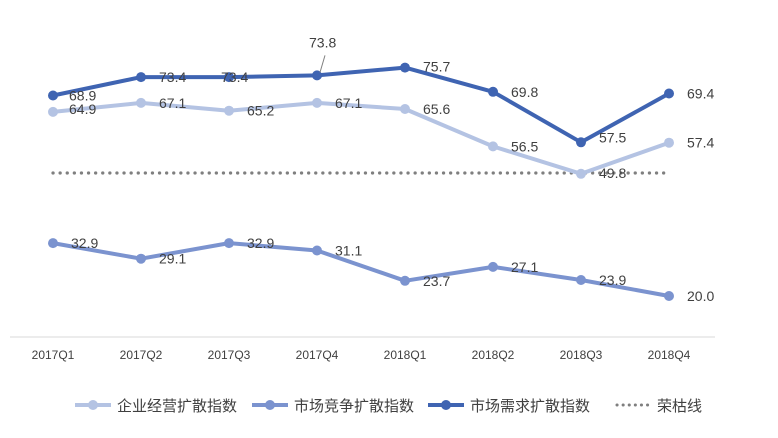  I want to click on series-1-label-2018Q2: 27.1, so click(524, 267).